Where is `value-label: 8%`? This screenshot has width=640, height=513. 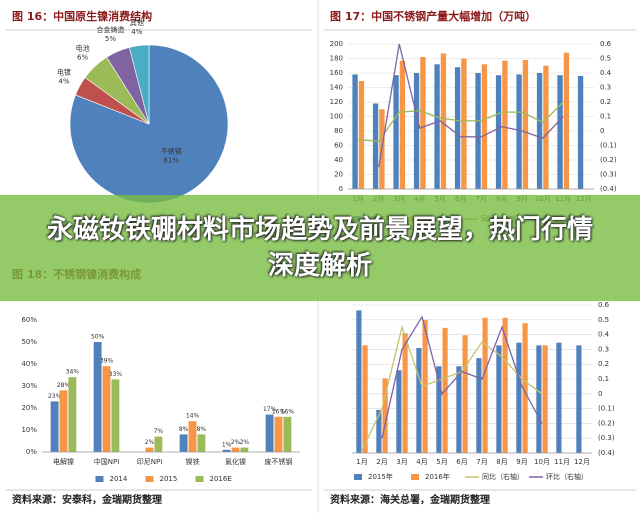 value-label: 8% is located at coordinates (202, 429).